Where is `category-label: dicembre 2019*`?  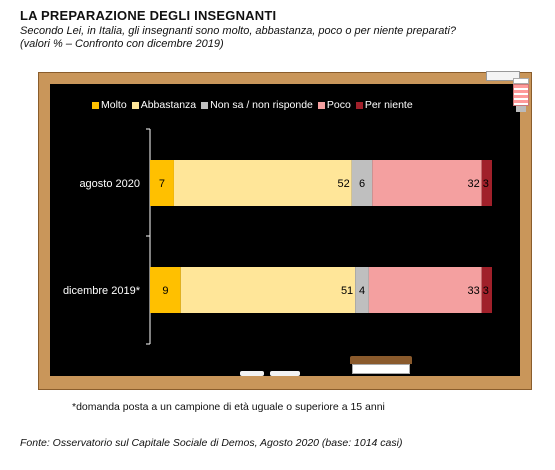 category-label: dicembre 2019* is located at coordinates (102, 291).